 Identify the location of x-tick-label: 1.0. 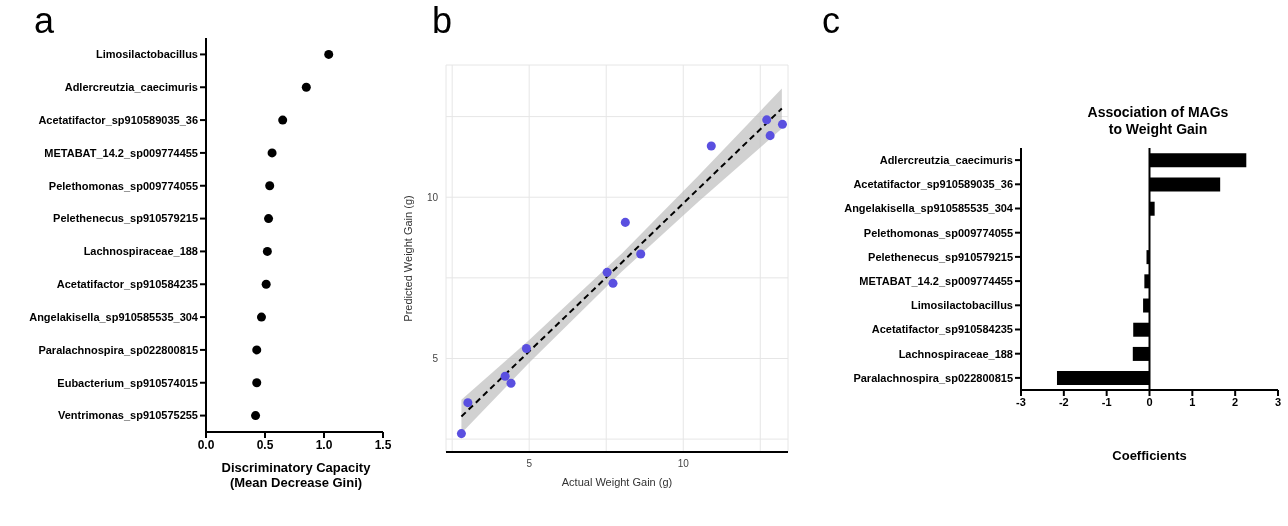
(324, 444).